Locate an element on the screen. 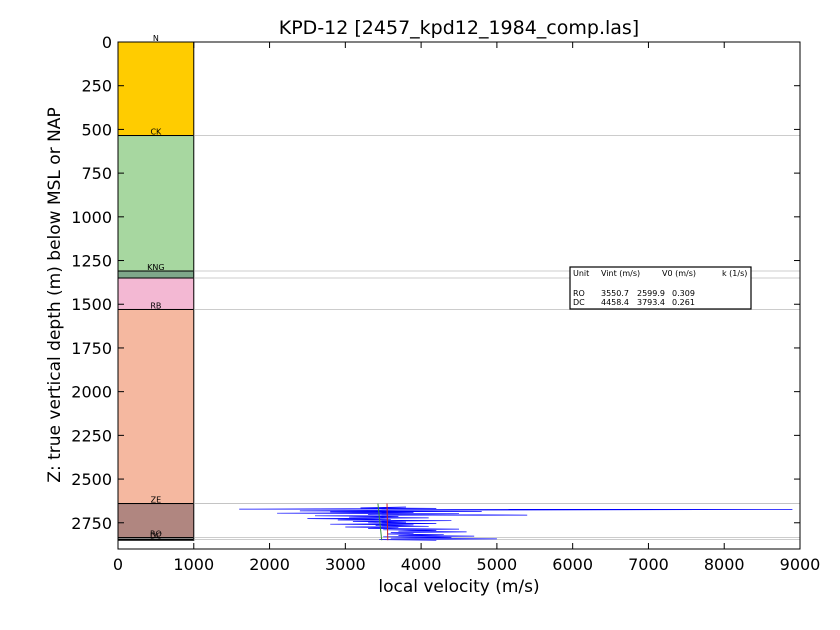 The image size is (840, 630). x-tick-label: 2000 is located at coordinates (269, 564).